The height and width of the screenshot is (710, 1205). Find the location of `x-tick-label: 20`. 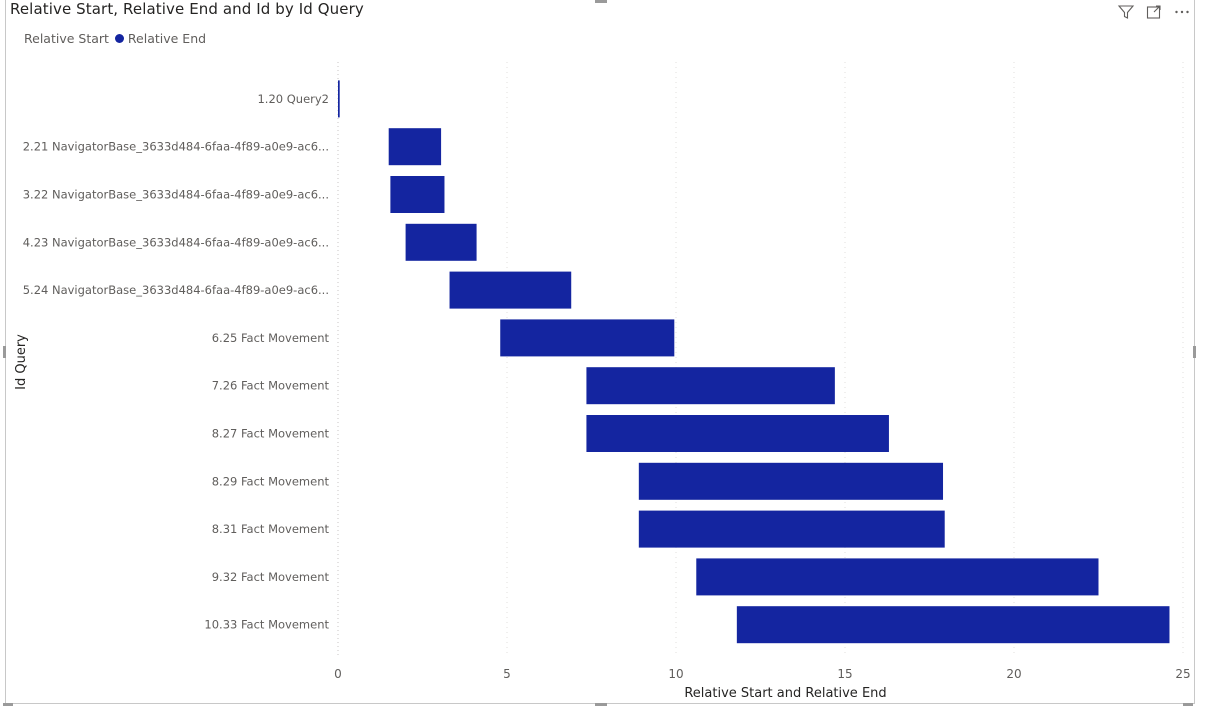

x-tick-label: 20 is located at coordinates (1013, 674).